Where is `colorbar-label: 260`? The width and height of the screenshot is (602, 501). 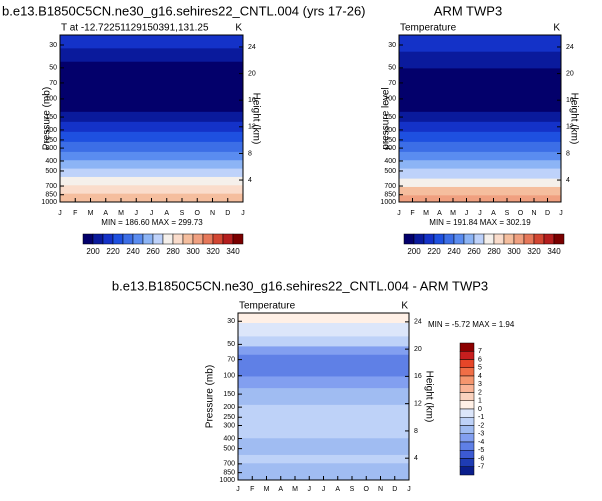 colorbar-label: 260 is located at coordinates (474, 251).